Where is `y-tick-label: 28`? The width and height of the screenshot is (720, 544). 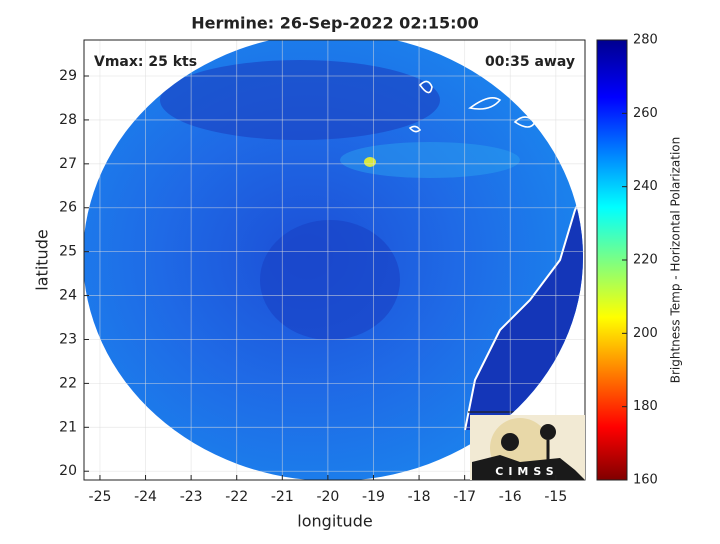
y-tick-label: 28 is located at coordinates (68, 120).